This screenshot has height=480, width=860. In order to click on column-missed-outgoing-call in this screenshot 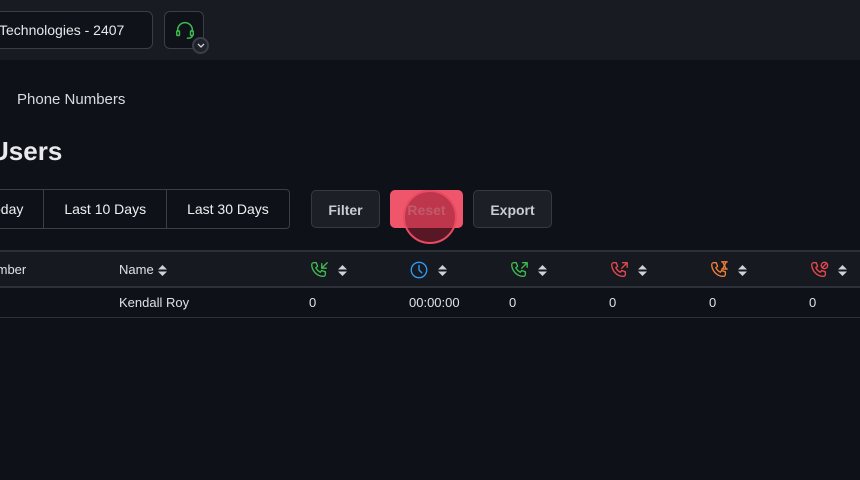, I will do `click(628, 272)`.